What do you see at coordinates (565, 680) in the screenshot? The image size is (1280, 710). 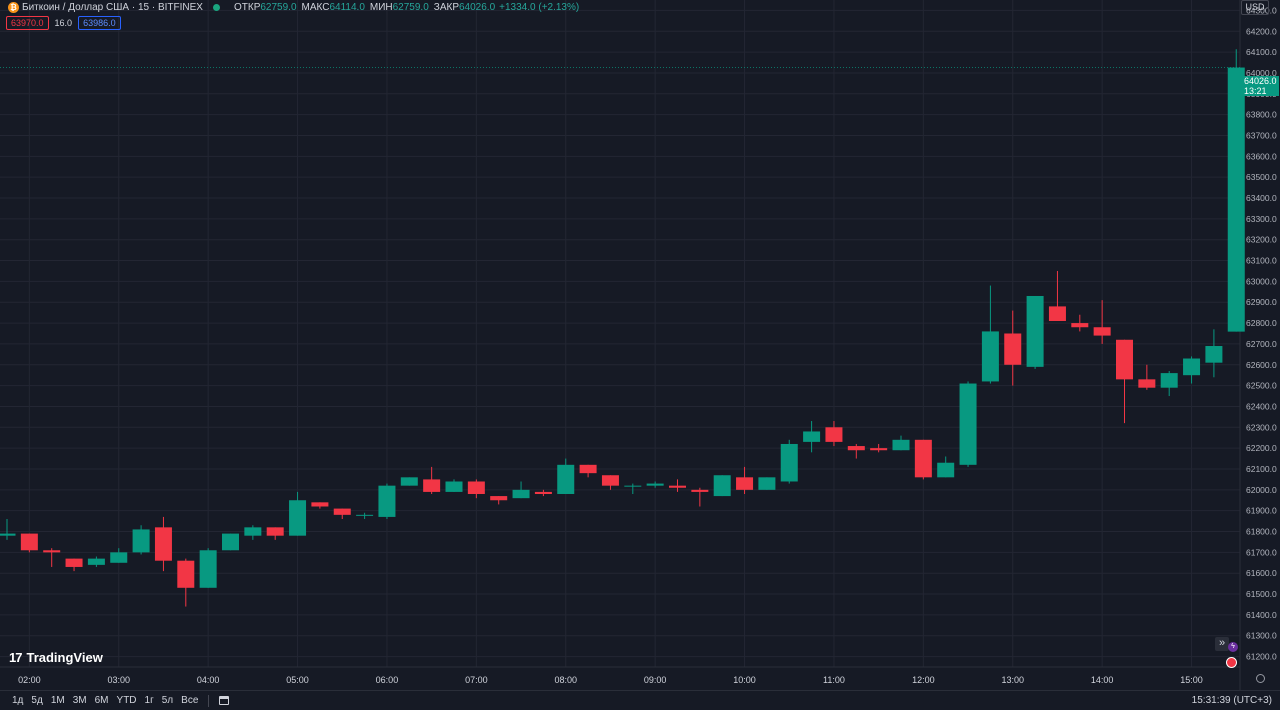 I see `x-tick-label: 08:00` at bounding box center [565, 680].